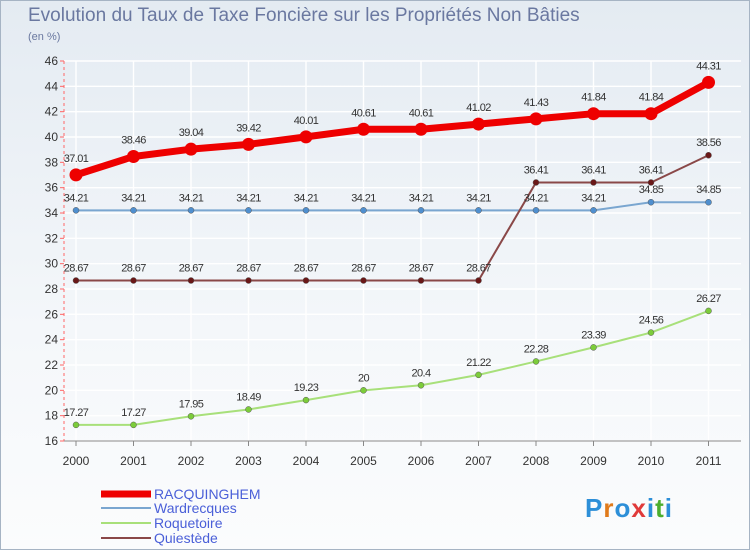 This screenshot has height=550, width=750. What do you see at coordinates (191, 133) in the screenshot?
I see `data-label: 39.04` at bounding box center [191, 133].